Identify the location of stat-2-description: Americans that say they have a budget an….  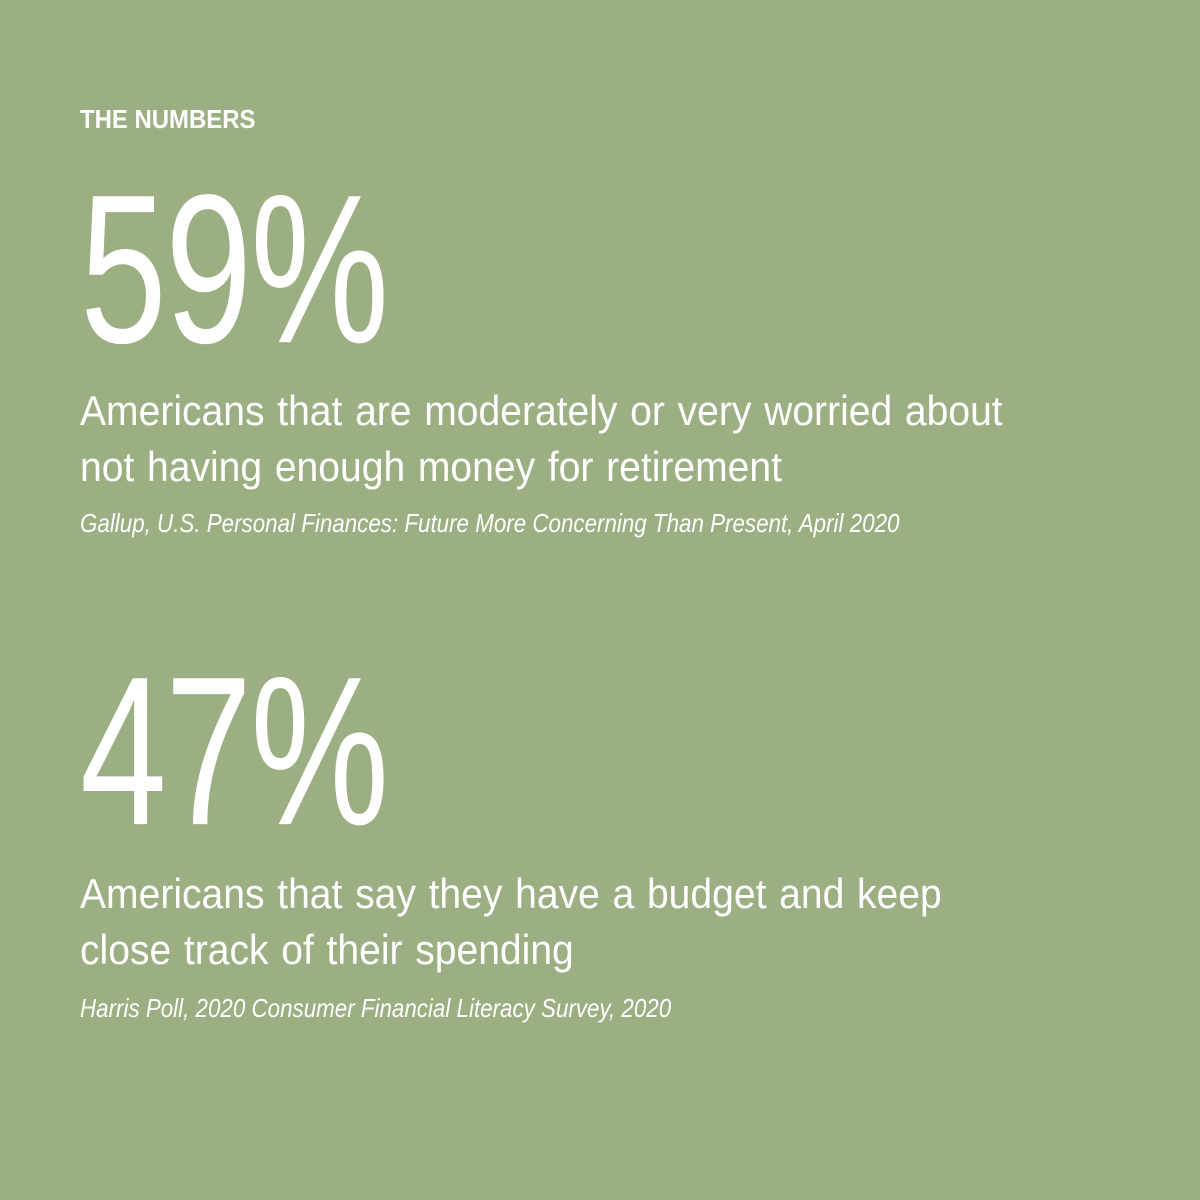
(511, 921).